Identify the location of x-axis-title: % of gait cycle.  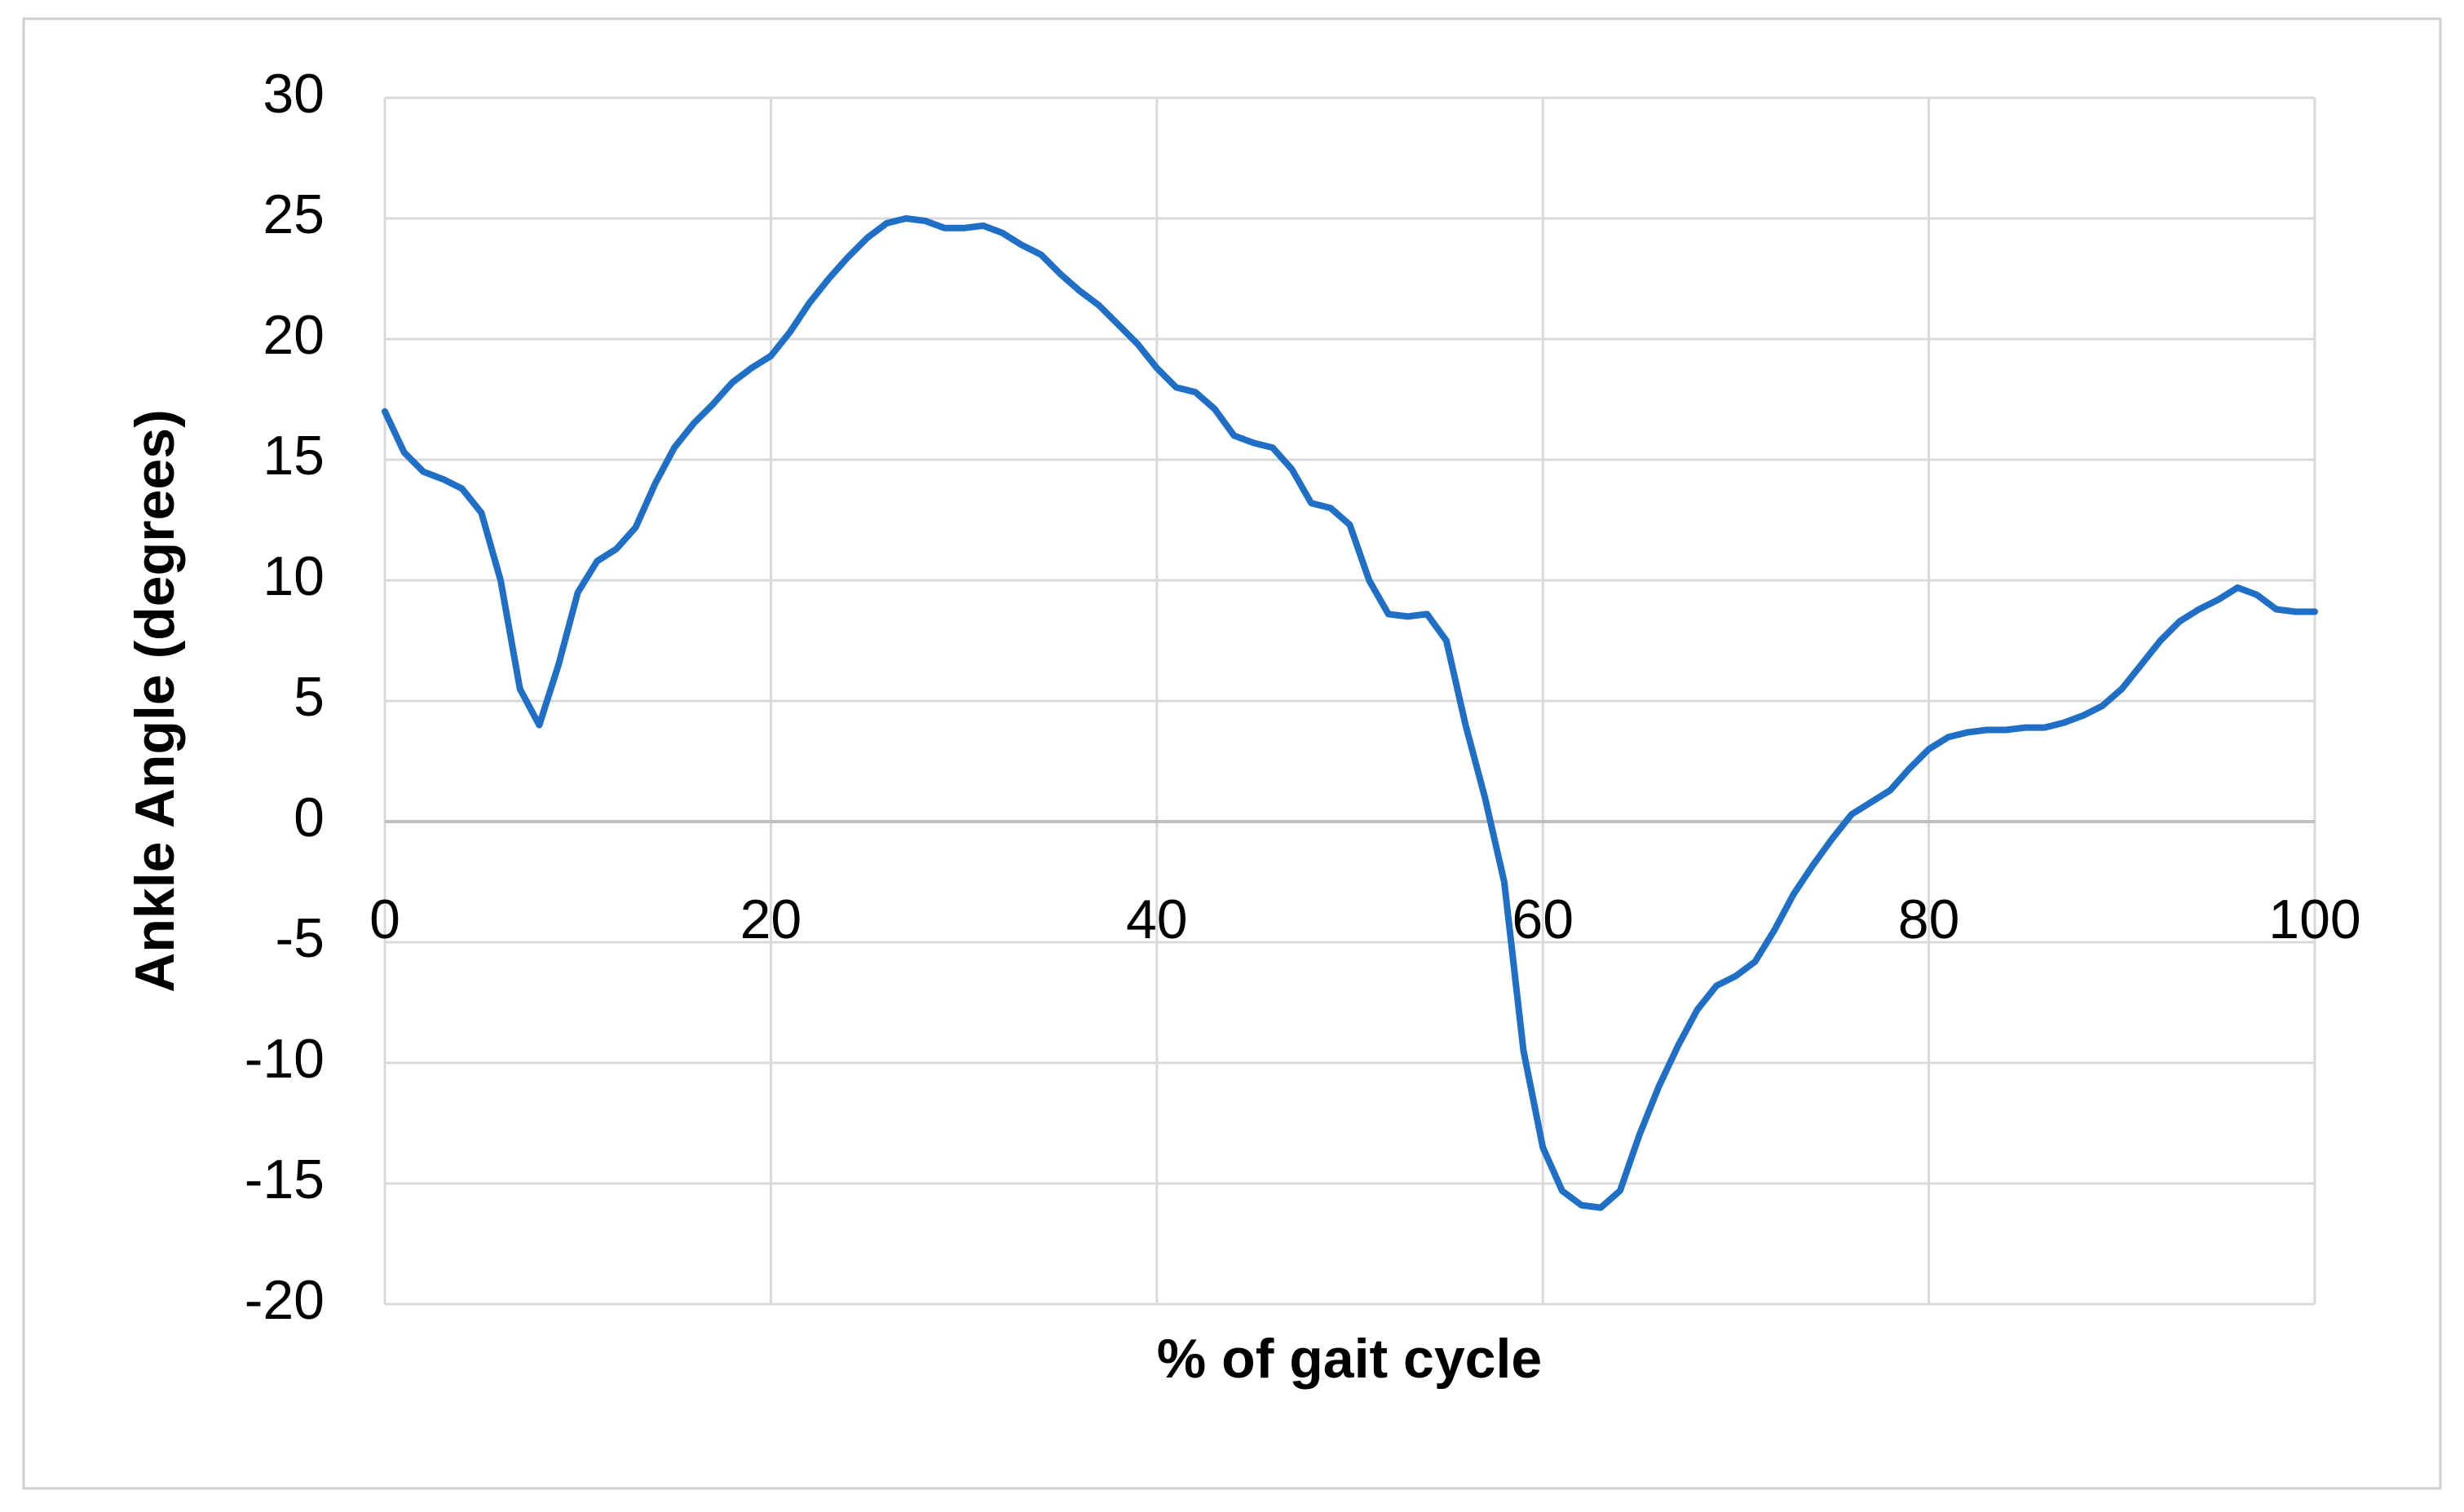
(1349, 1359).